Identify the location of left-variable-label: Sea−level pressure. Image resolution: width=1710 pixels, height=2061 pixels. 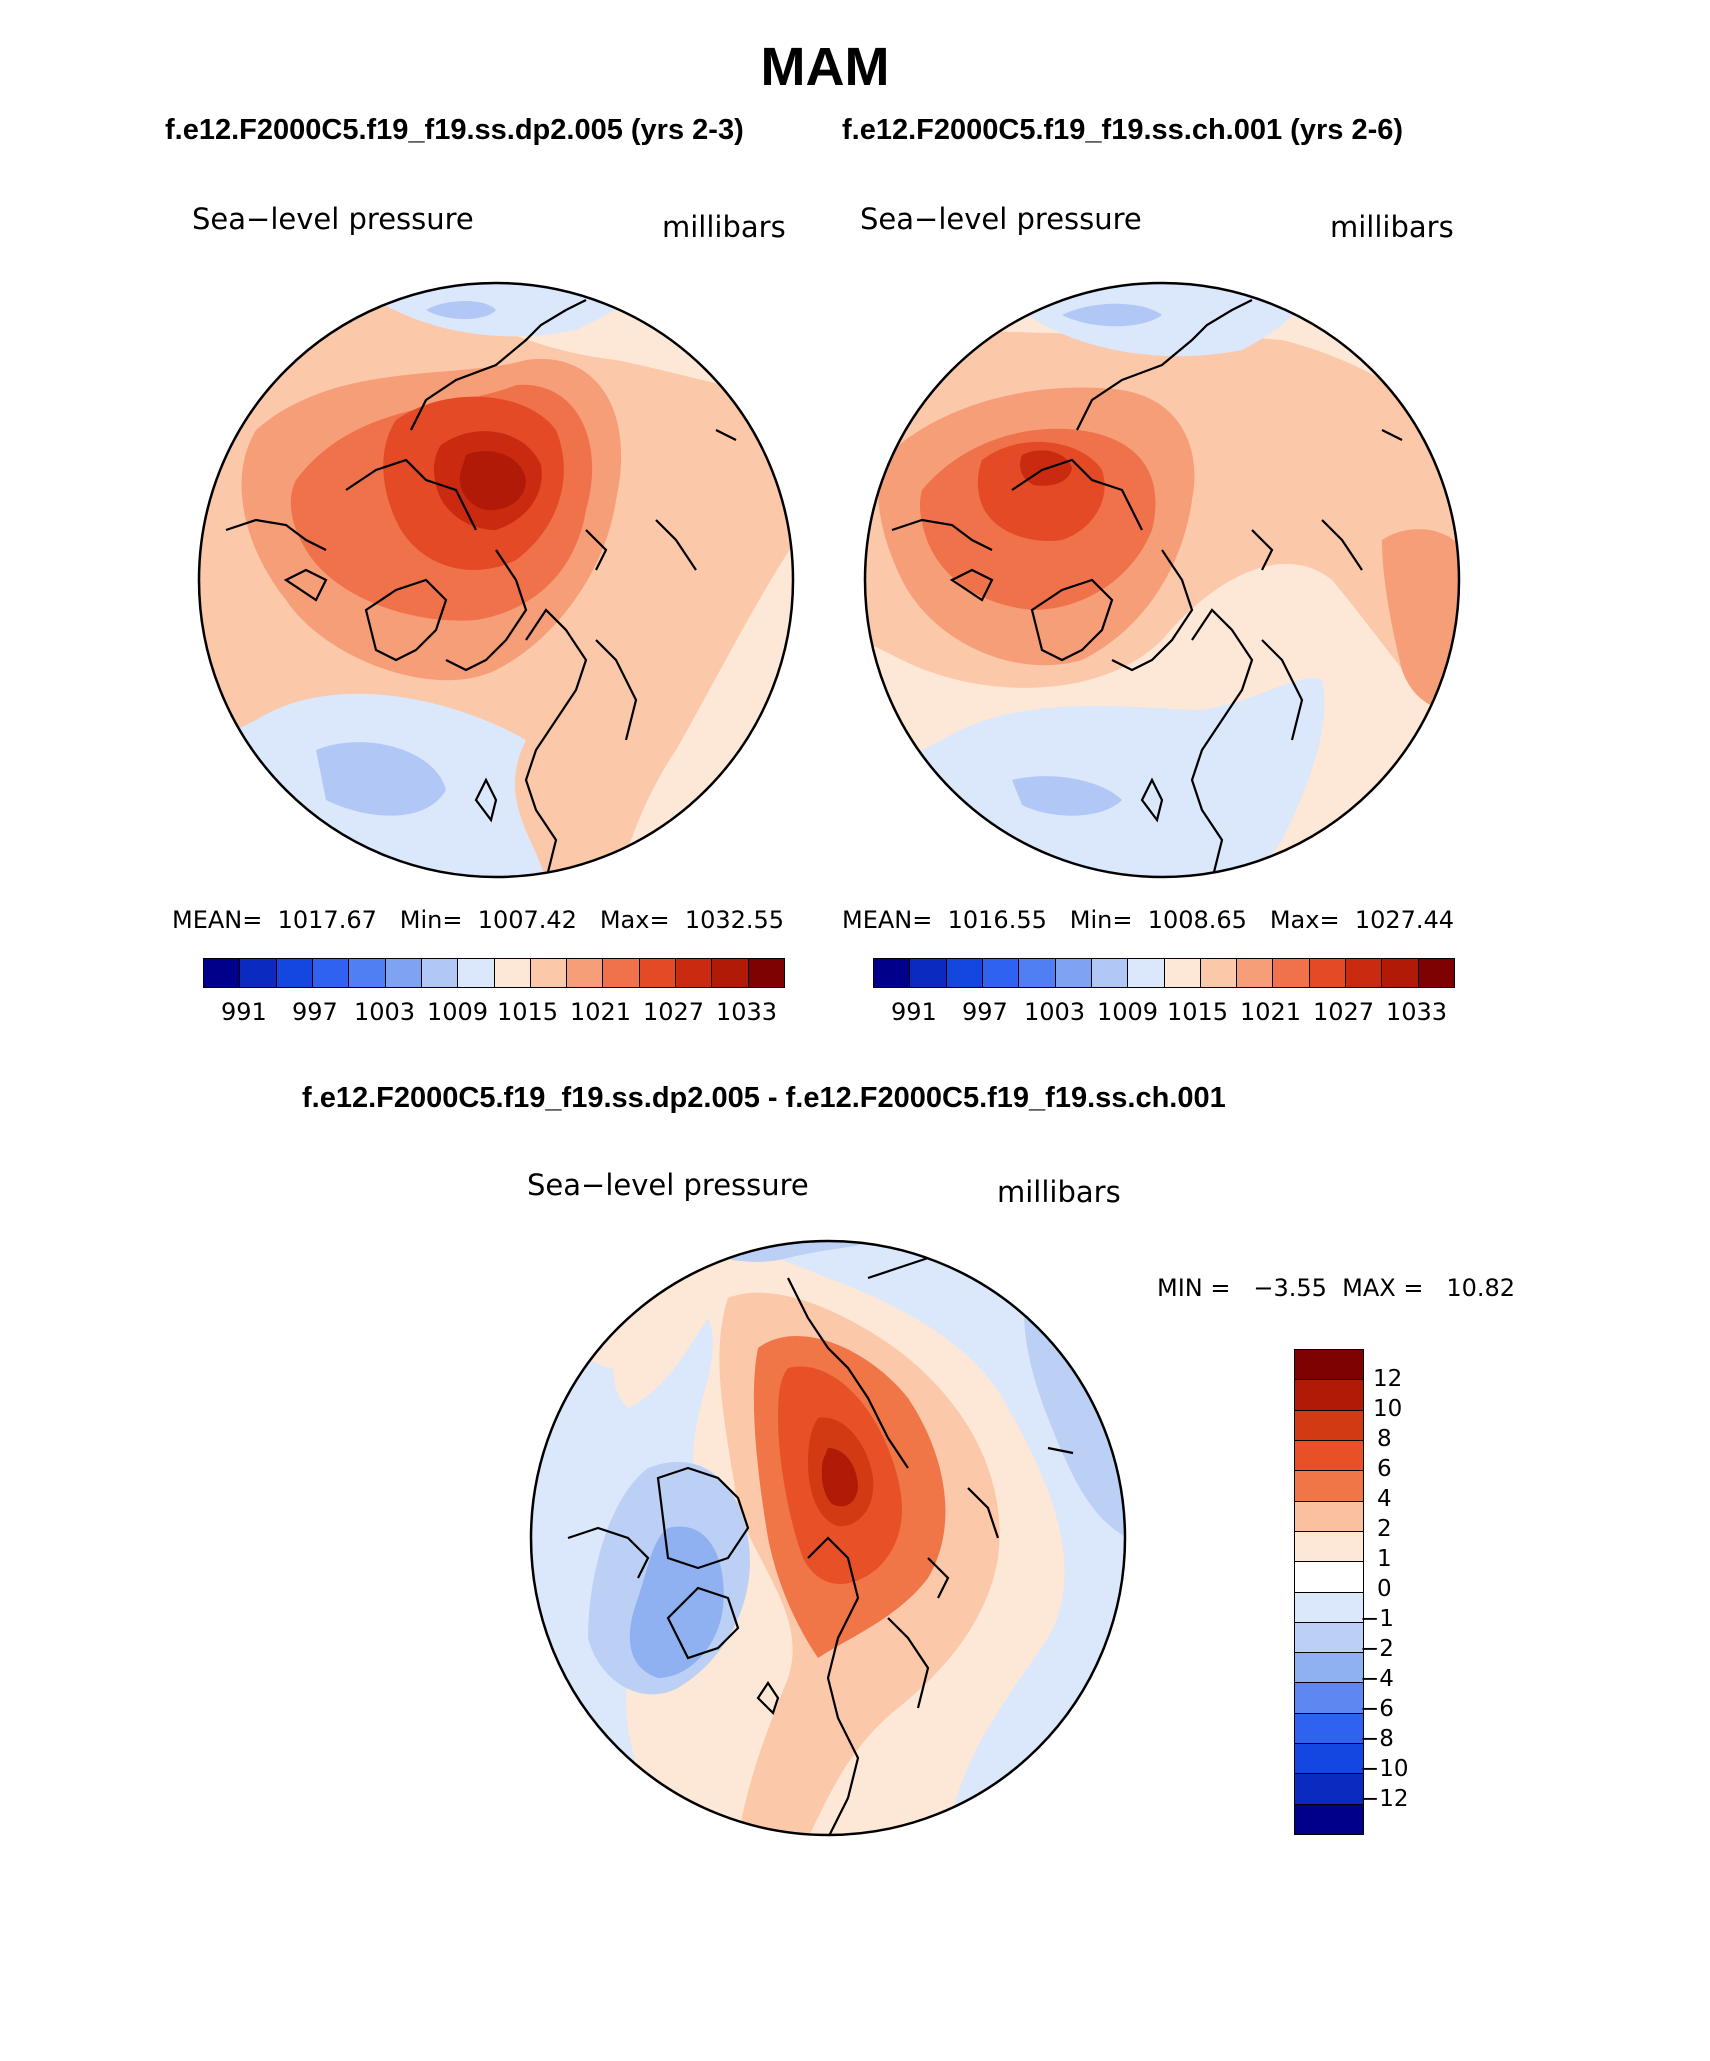
(333, 219).